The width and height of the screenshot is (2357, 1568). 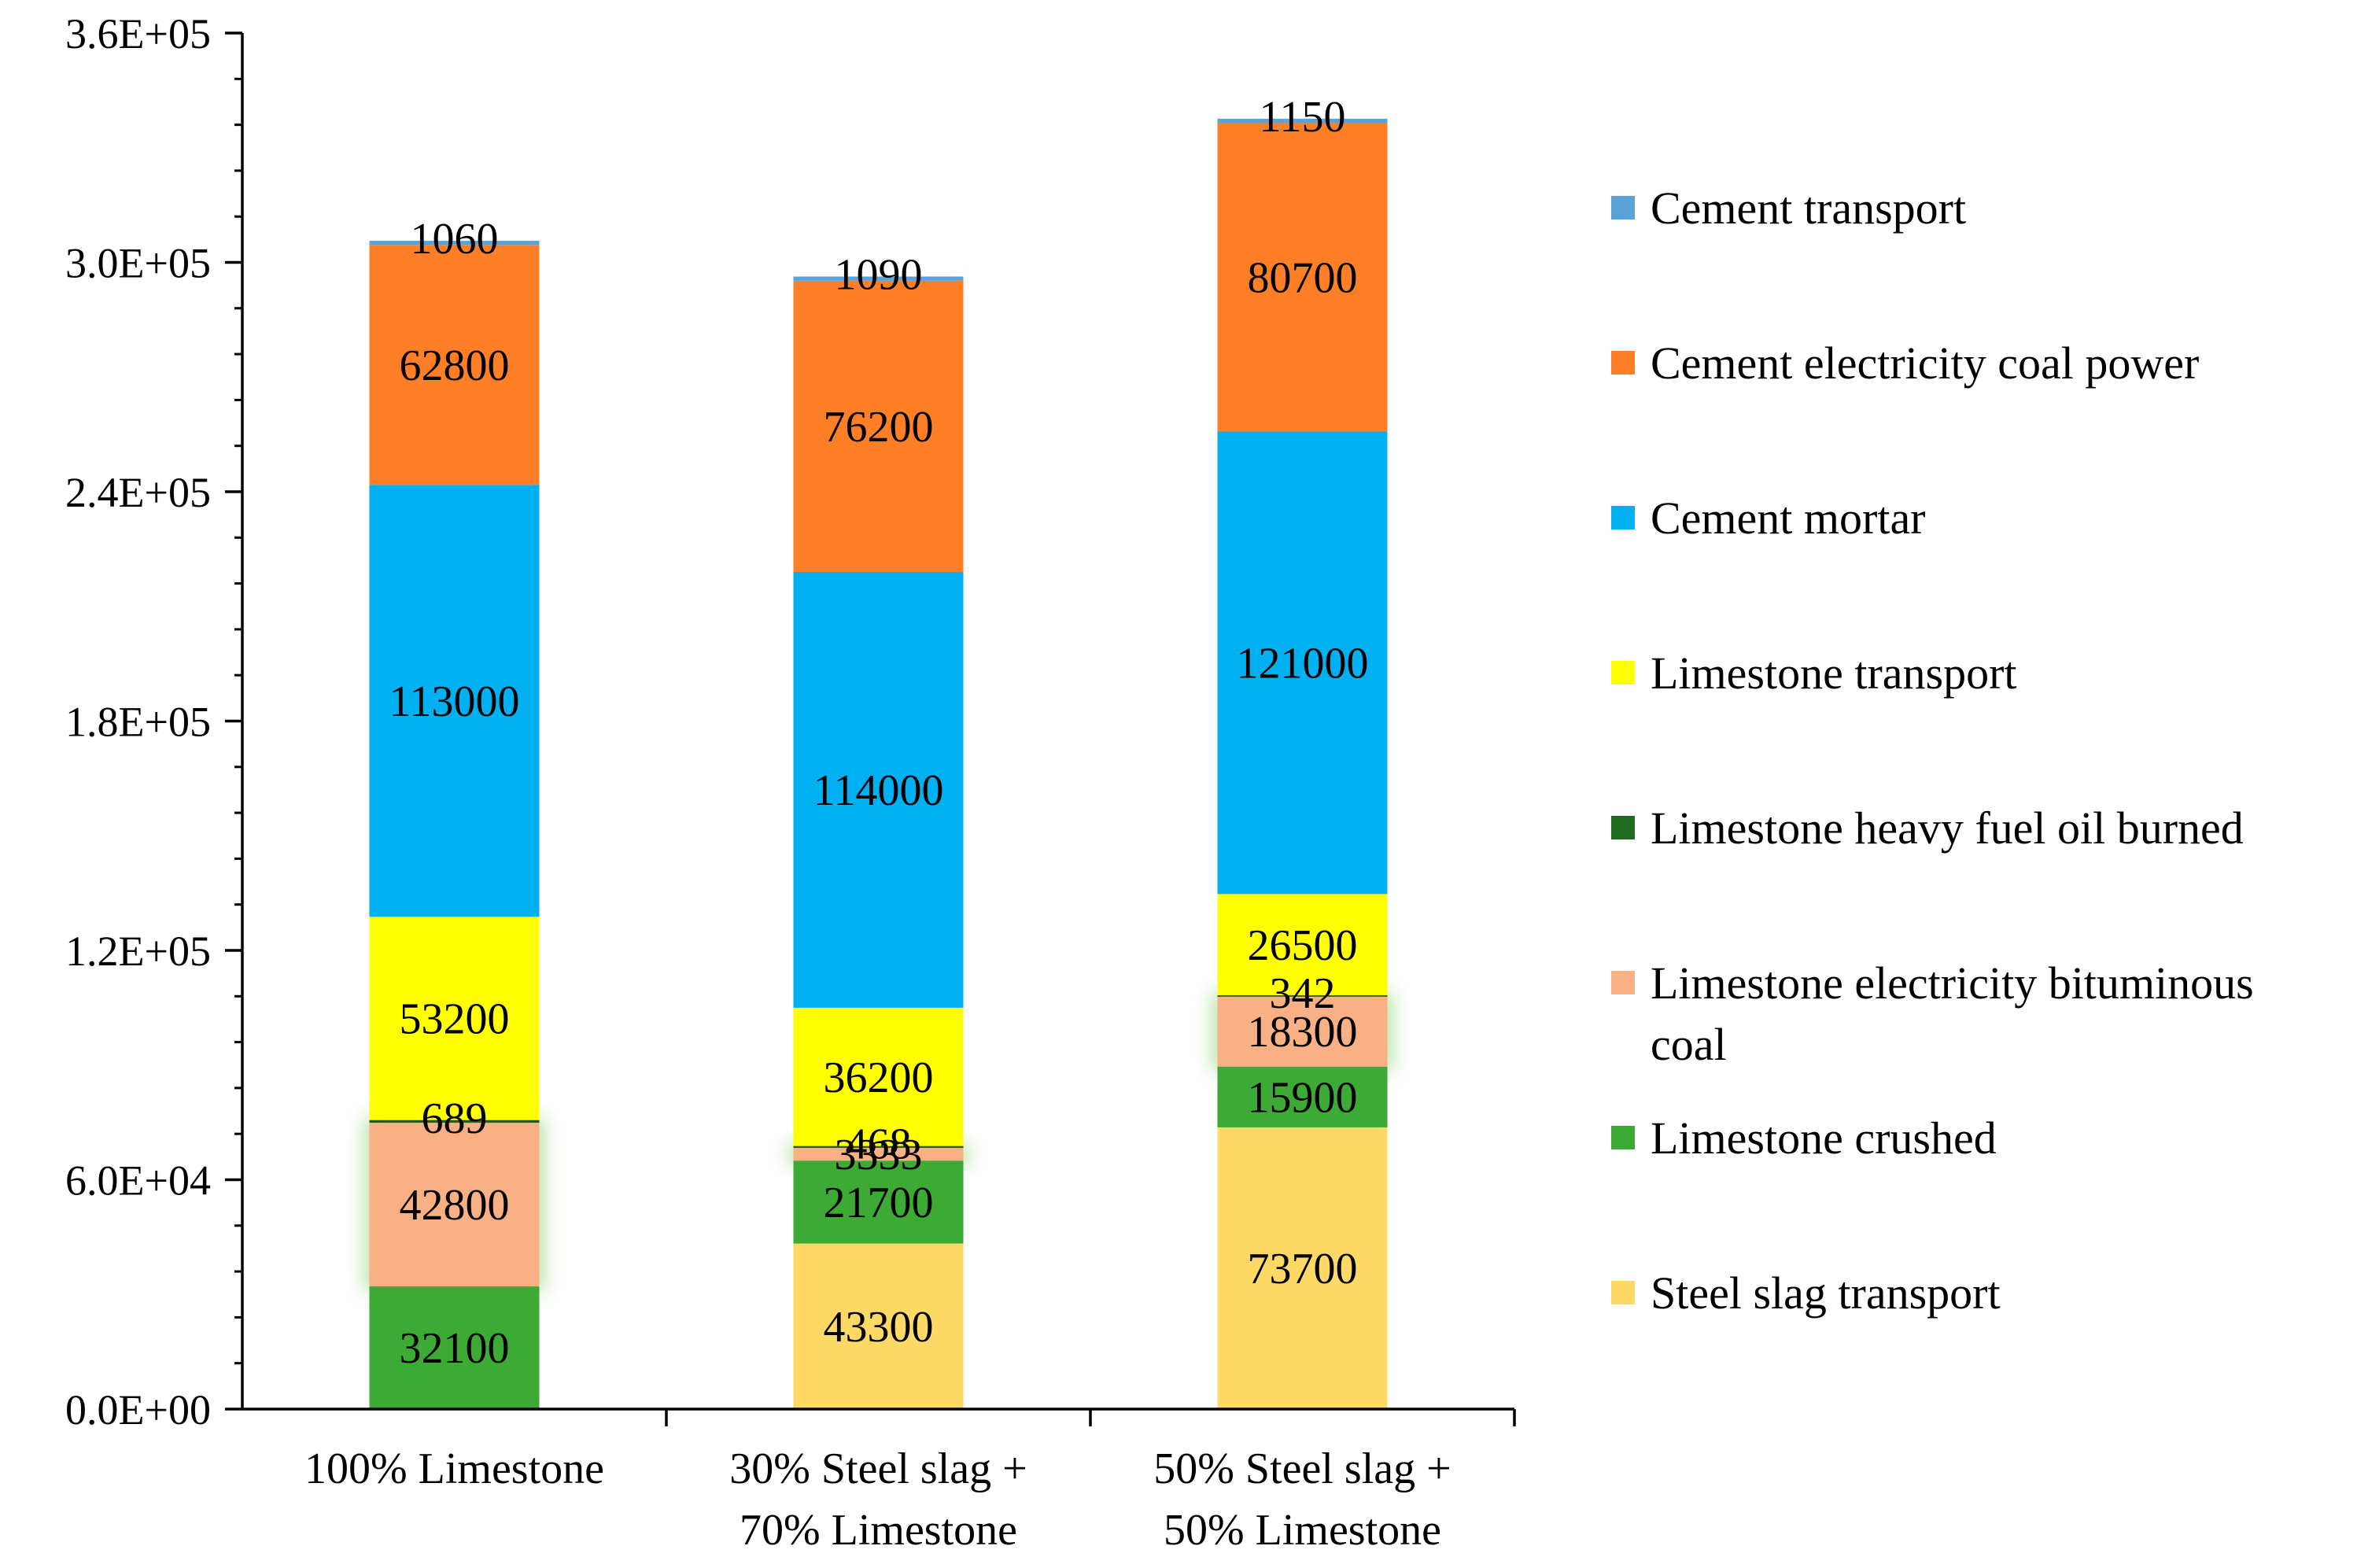 What do you see at coordinates (1824, 1138) in the screenshot?
I see `legend-label: Limestone crushed` at bounding box center [1824, 1138].